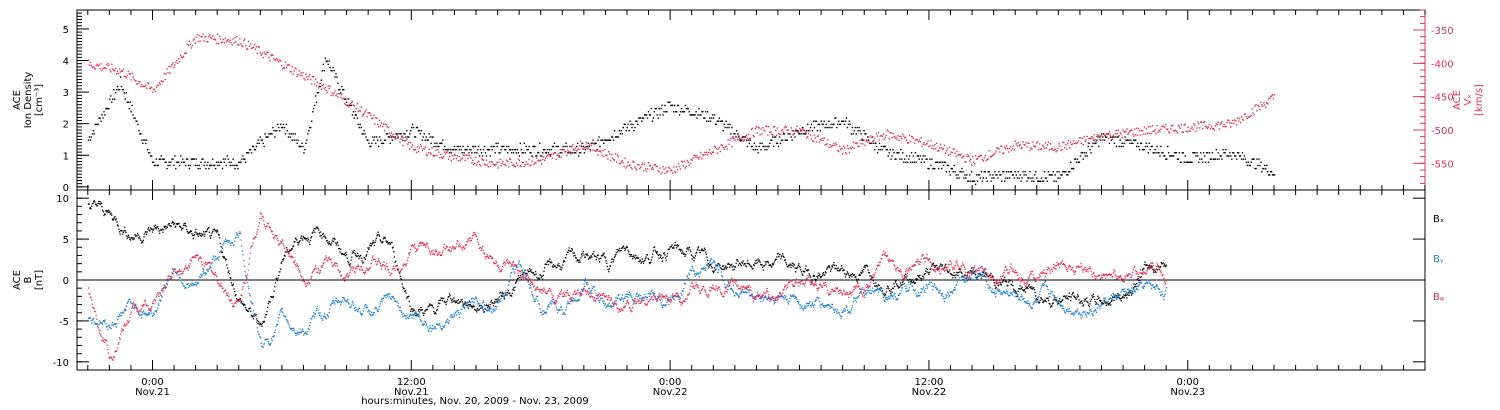  Describe the element at coordinates (39, 100) in the screenshot. I see `y-axis-label: [cm⁻³]` at that location.